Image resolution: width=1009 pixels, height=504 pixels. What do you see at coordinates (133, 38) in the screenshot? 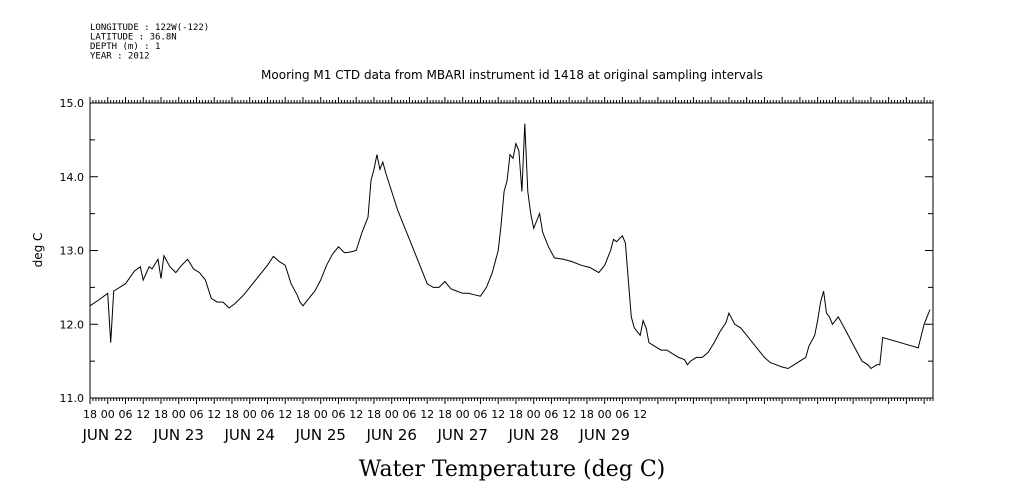
I see `meta-latitude: LATITUDE : 36.8N` at bounding box center [133, 38].